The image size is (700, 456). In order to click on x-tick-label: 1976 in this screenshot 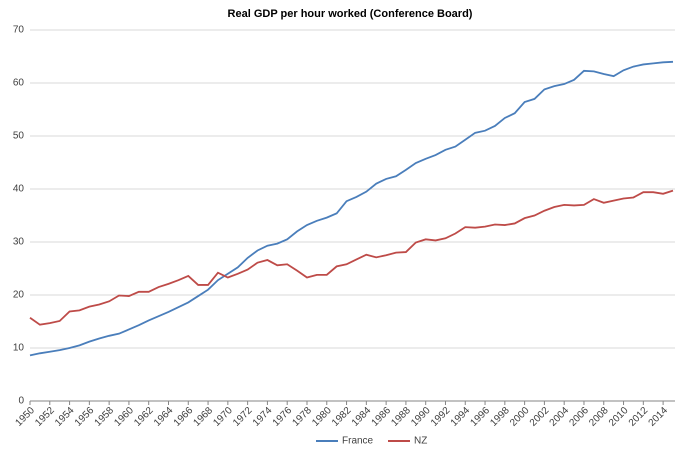, I will do `click(283, 417)`.